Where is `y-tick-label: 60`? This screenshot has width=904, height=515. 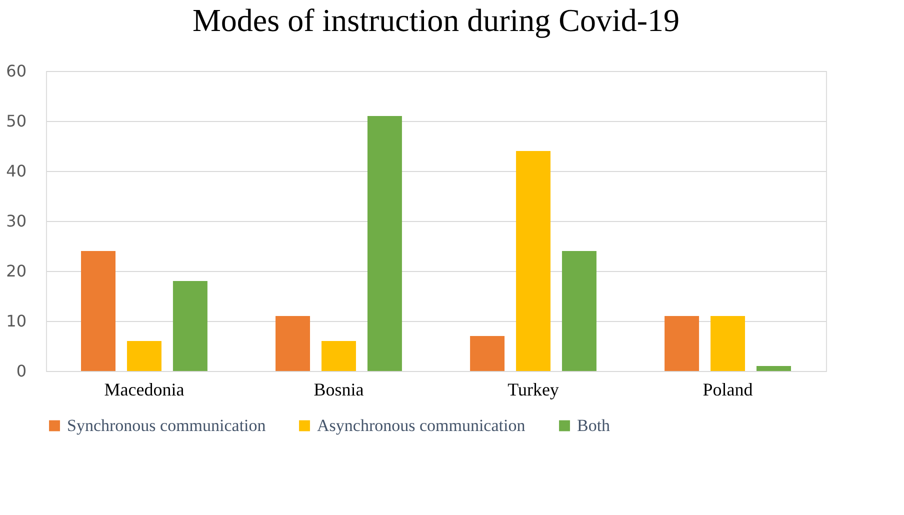 y-tick-label: 60 is located at coordinates (16, 71).